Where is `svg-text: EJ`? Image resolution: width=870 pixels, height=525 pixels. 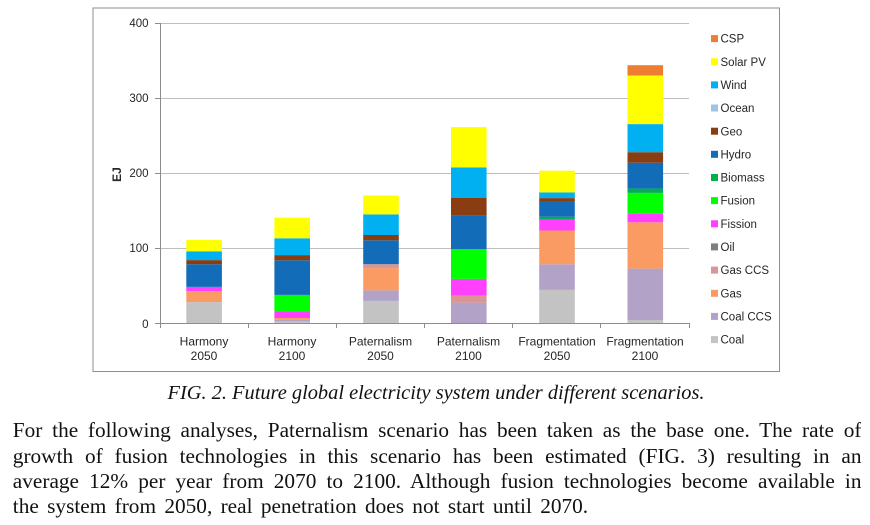
svg-text: EJ is located at coordinates (117, 174).